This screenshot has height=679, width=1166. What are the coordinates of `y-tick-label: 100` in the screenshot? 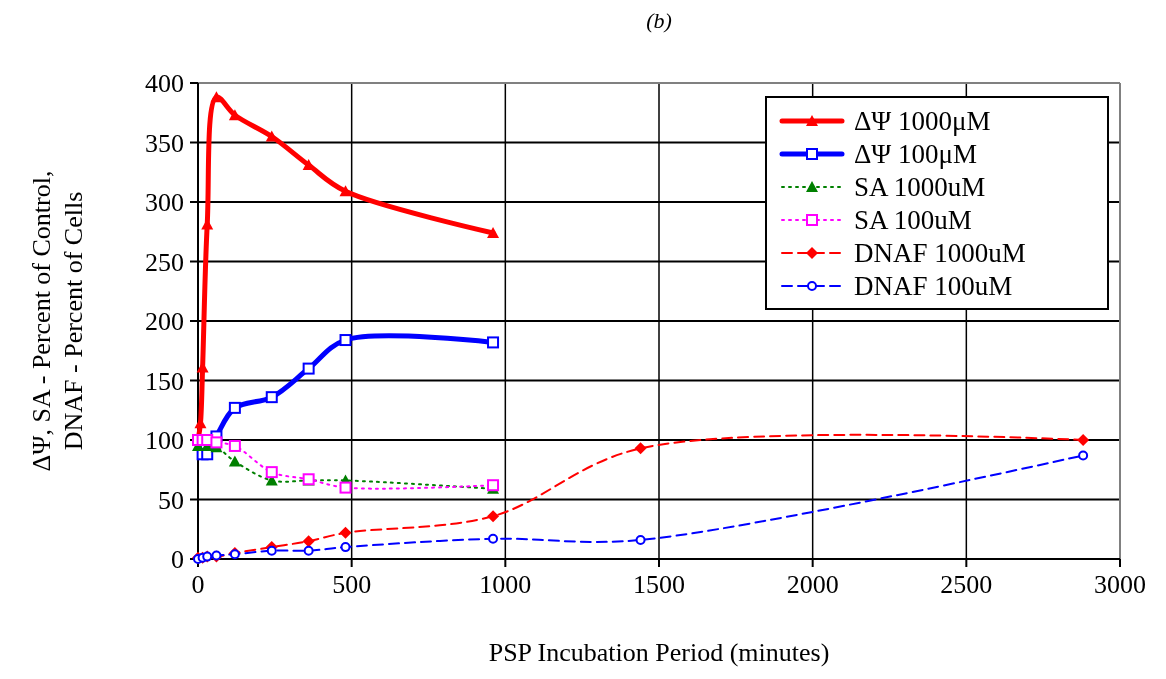 It's located at (164, 441).